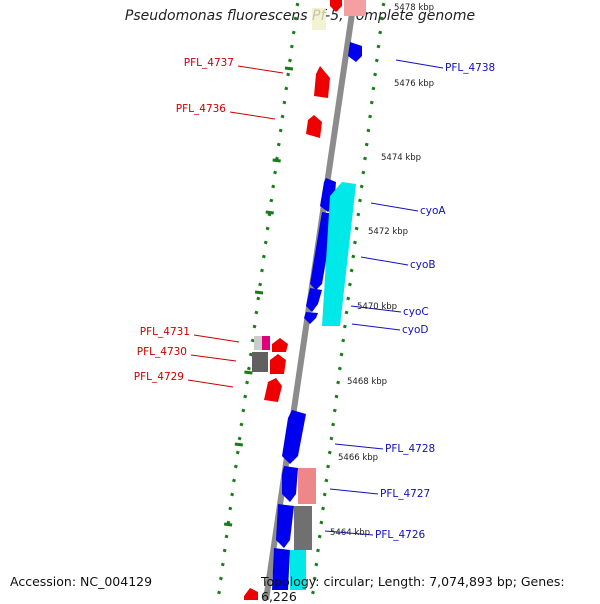  I want to click on gene-label: cyoA, so click(433, 211).